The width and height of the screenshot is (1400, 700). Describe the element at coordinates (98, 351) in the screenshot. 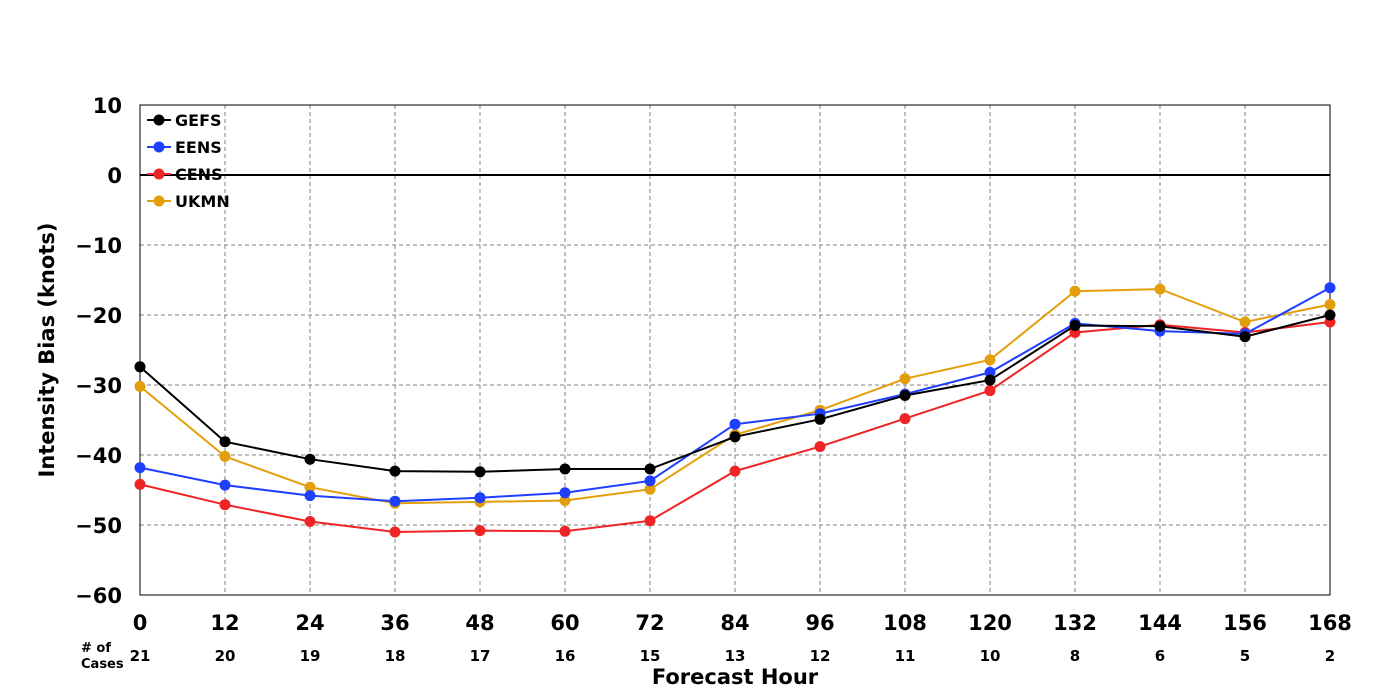

I see `y-tick-labels: 10 0 −10 −20 −30 −40 −50 −60` at that location.